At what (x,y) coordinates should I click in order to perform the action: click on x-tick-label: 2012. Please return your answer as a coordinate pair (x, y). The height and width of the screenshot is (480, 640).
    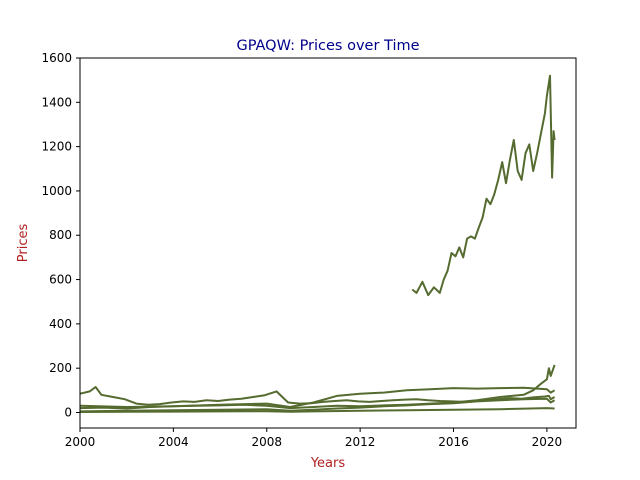
    Looking at the image, I should click on (360, 442).